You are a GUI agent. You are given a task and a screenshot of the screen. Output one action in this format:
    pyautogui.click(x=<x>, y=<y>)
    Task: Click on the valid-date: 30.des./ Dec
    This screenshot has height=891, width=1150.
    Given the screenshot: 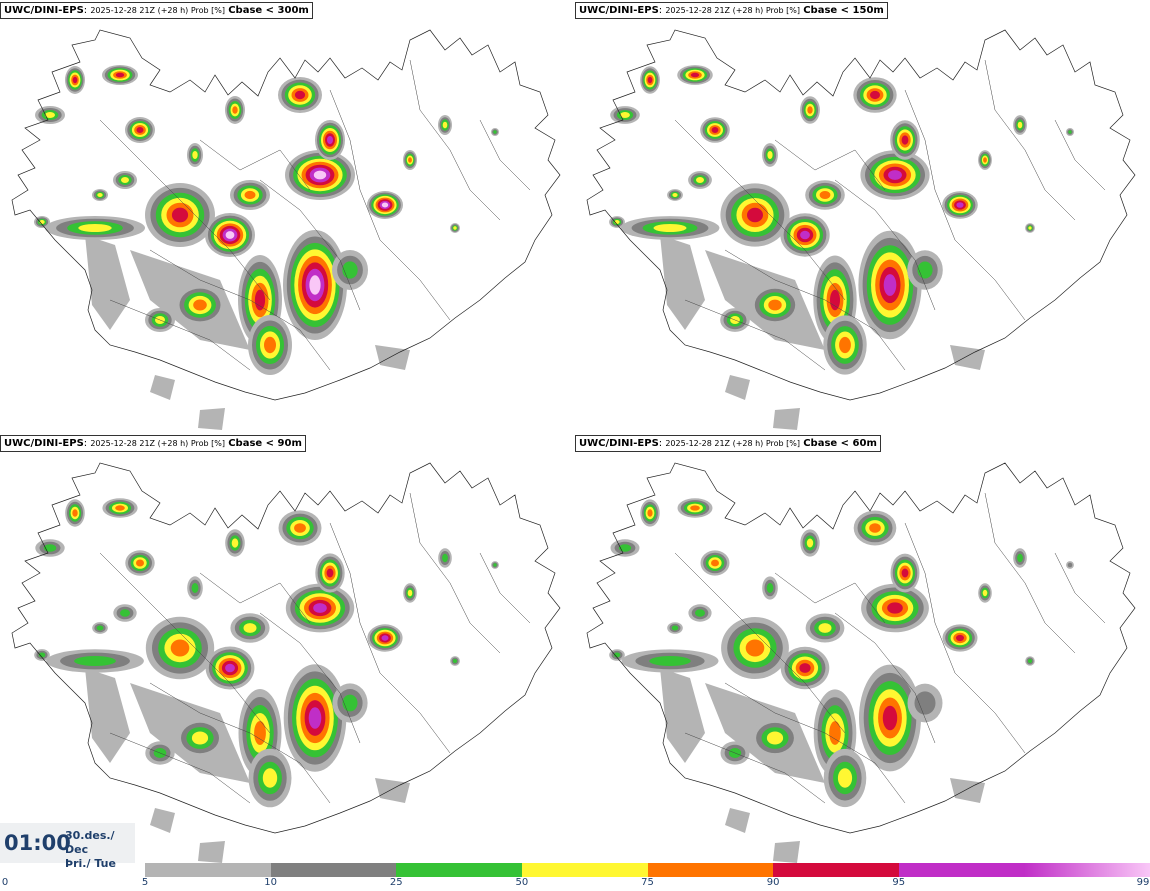 What is the action you would take?
    pyautogui.click(x=90, y=842)
    